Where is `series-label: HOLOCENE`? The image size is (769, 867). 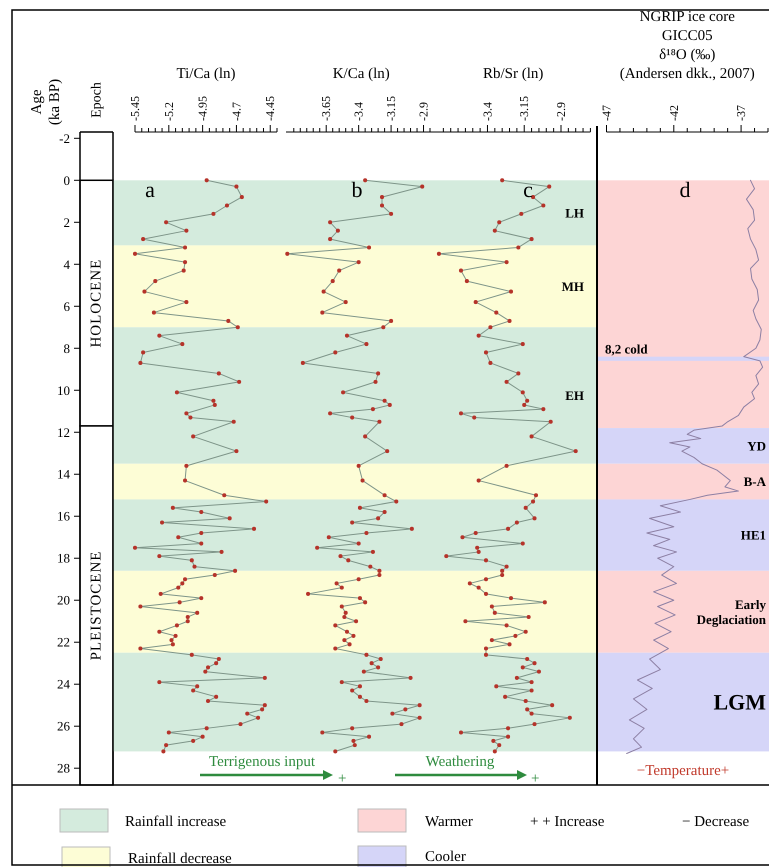 series-label: HOLOCENE is located at coordinates (96, 303).